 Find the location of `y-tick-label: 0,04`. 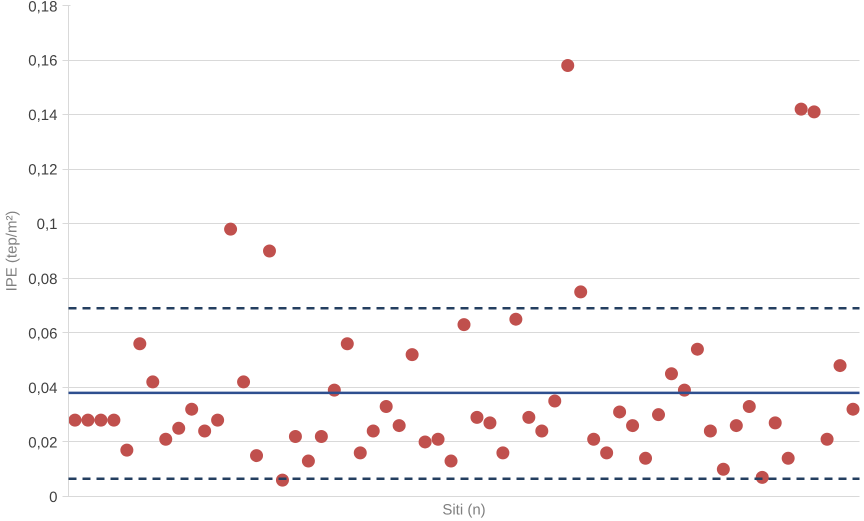

y-tick-label: 0,04 is located at coordinates (43, 388).